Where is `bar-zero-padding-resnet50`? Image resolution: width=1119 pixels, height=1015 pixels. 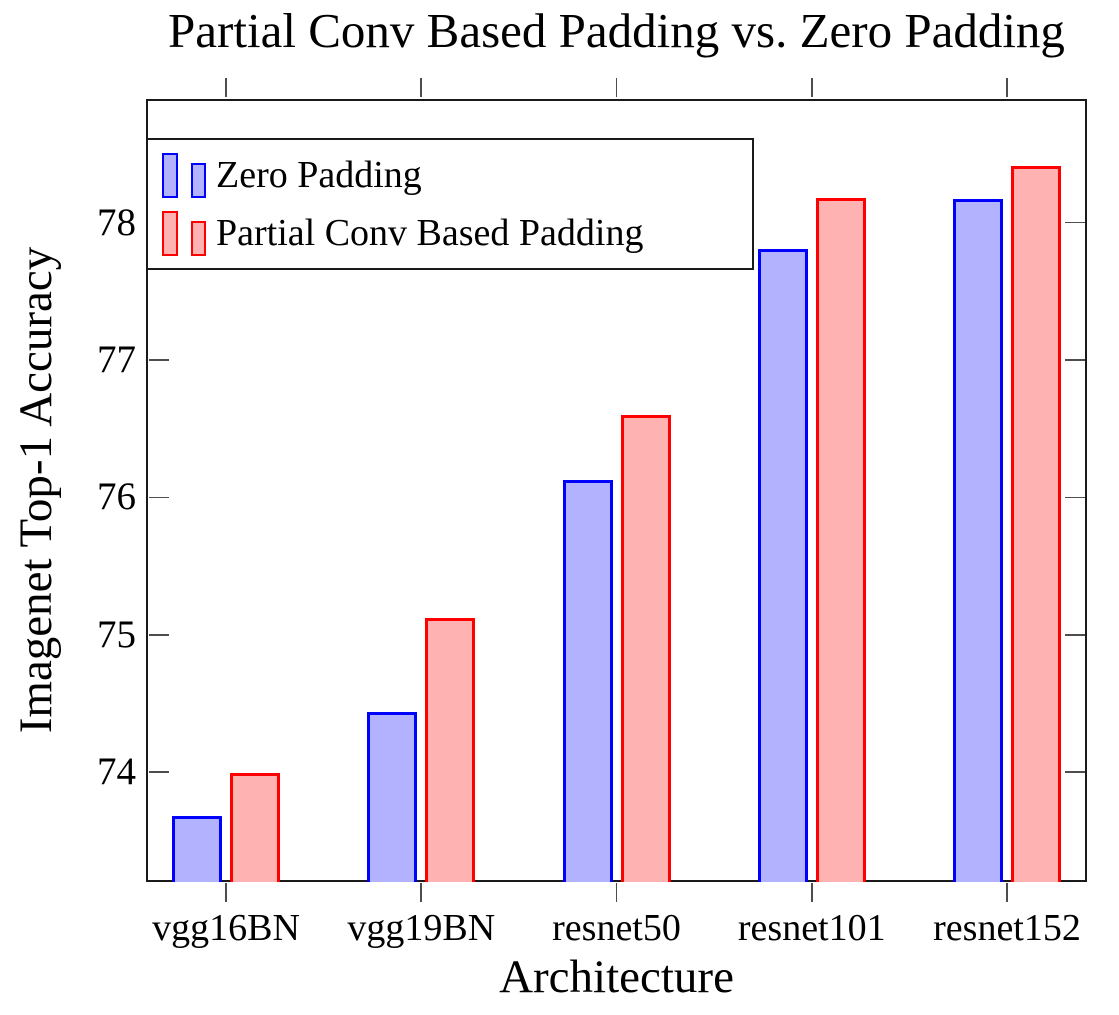 bar-zero-padding-resnet50 is located at coordinates (587, 680).